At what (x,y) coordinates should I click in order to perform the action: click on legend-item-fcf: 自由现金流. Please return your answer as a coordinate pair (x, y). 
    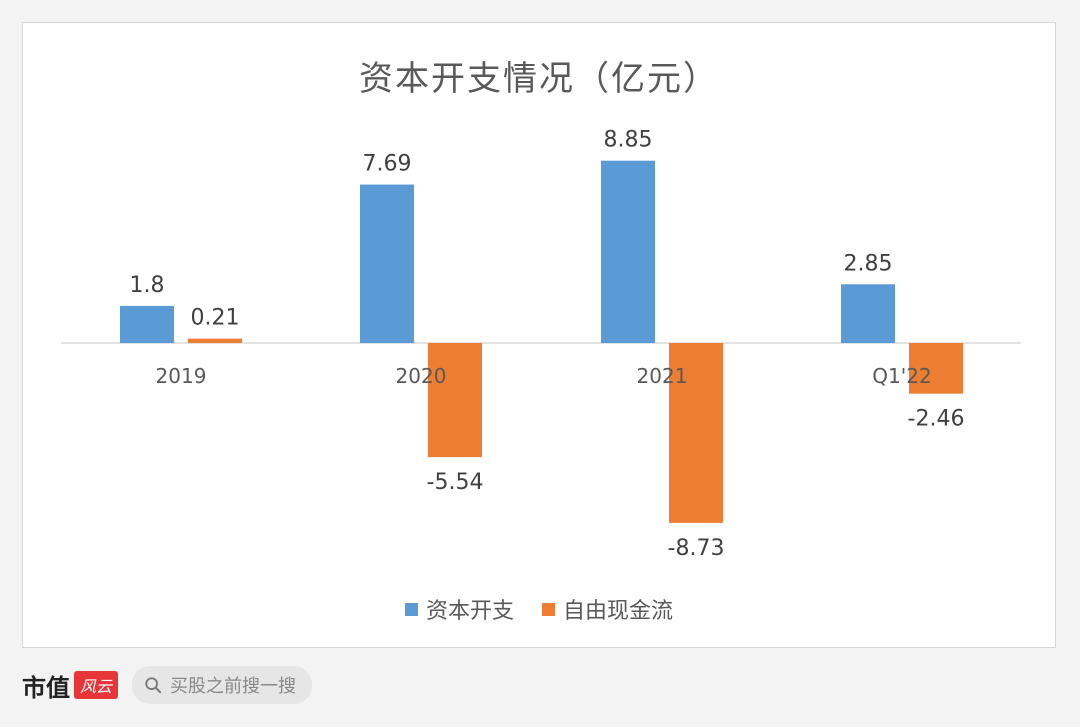
    Looking at the image, I should click on (607, 609).